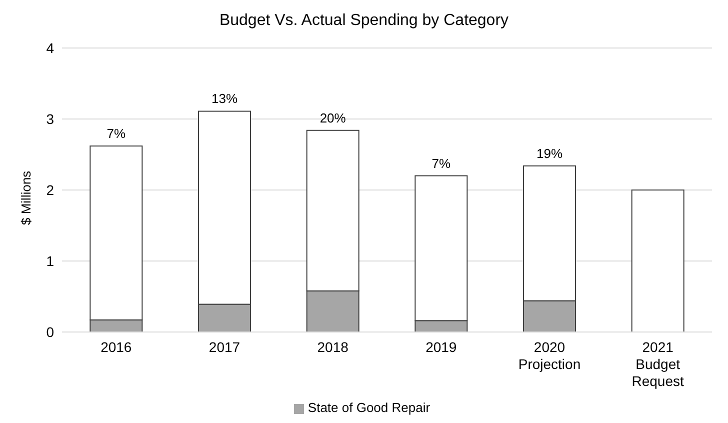  I want to click on x-tick-label: 2019, so click(441, 347).